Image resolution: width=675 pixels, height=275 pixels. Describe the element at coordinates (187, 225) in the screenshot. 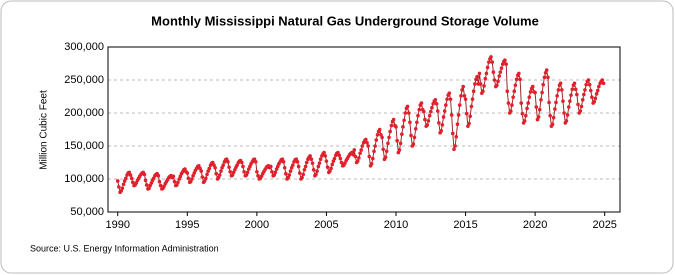

I see `x-tick-label: 1995` at that location.